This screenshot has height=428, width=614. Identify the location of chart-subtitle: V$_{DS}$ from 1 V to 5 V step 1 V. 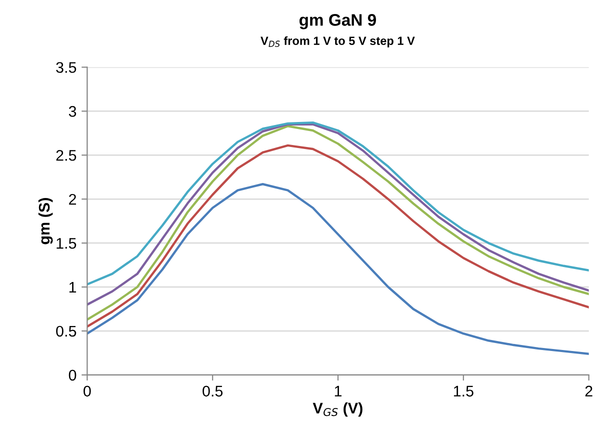
(337, 42).